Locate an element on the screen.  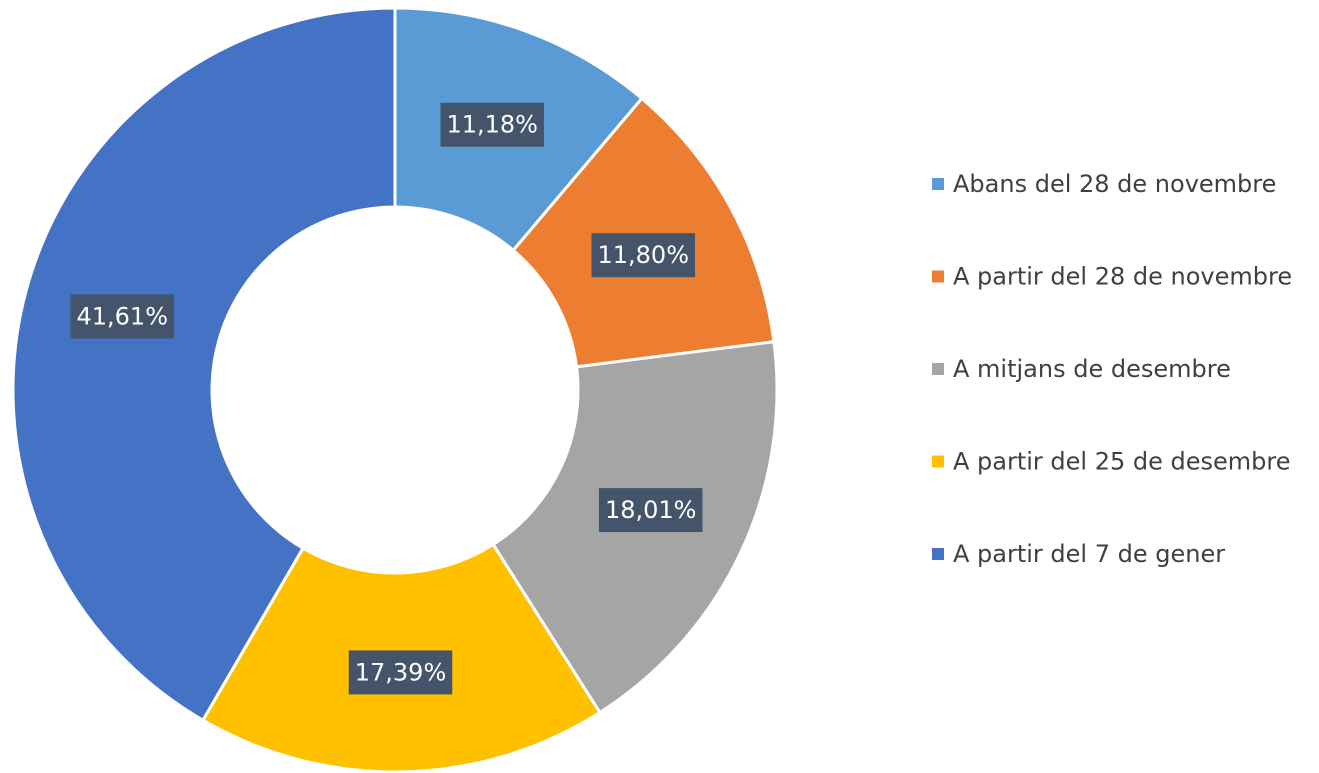
data-label: 11,80% is located at coordinates (643, 255).